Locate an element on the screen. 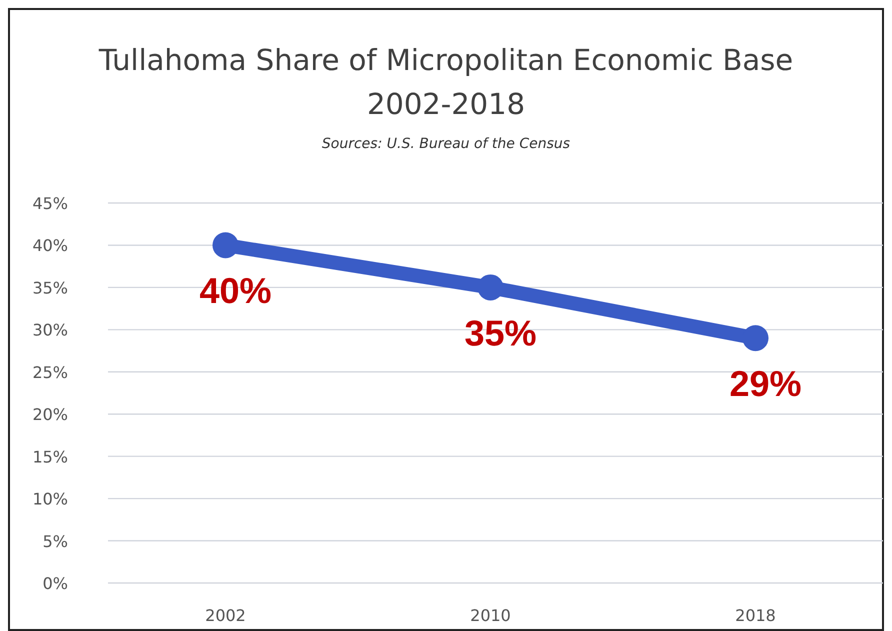 The height and width of the screenshot is (631, 892). y-tick-label: 10% is located at coordinates (50, 499).